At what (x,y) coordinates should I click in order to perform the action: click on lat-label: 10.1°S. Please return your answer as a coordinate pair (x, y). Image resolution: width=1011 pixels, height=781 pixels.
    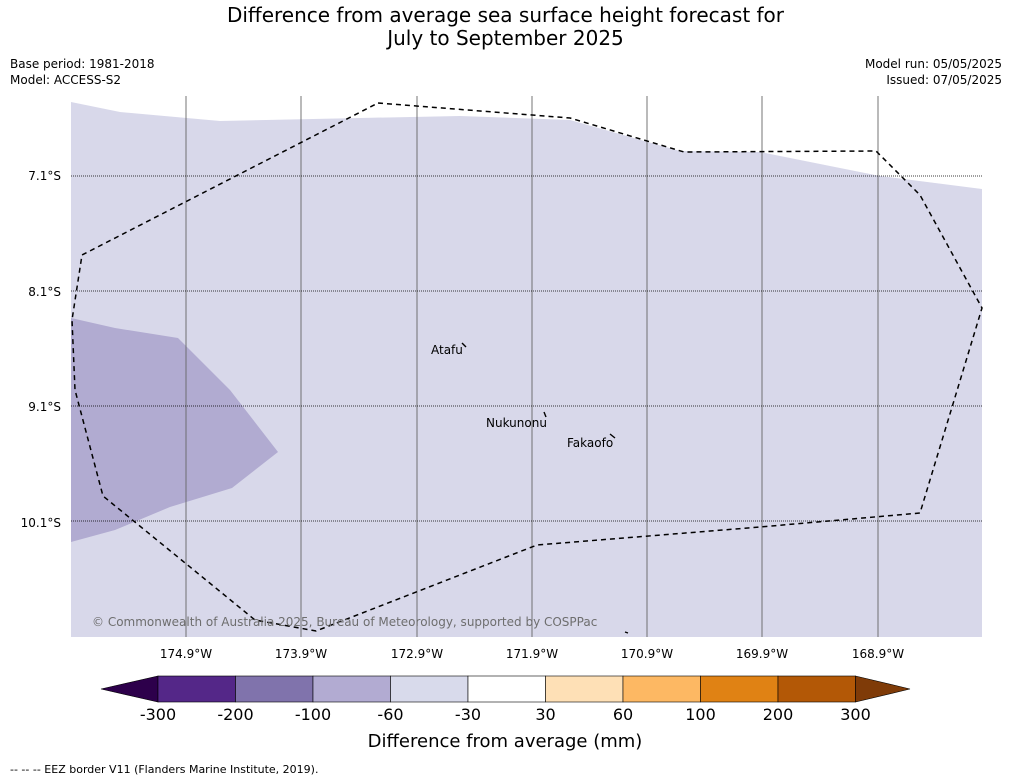
    Looking at the image, I should click on (41, 523).